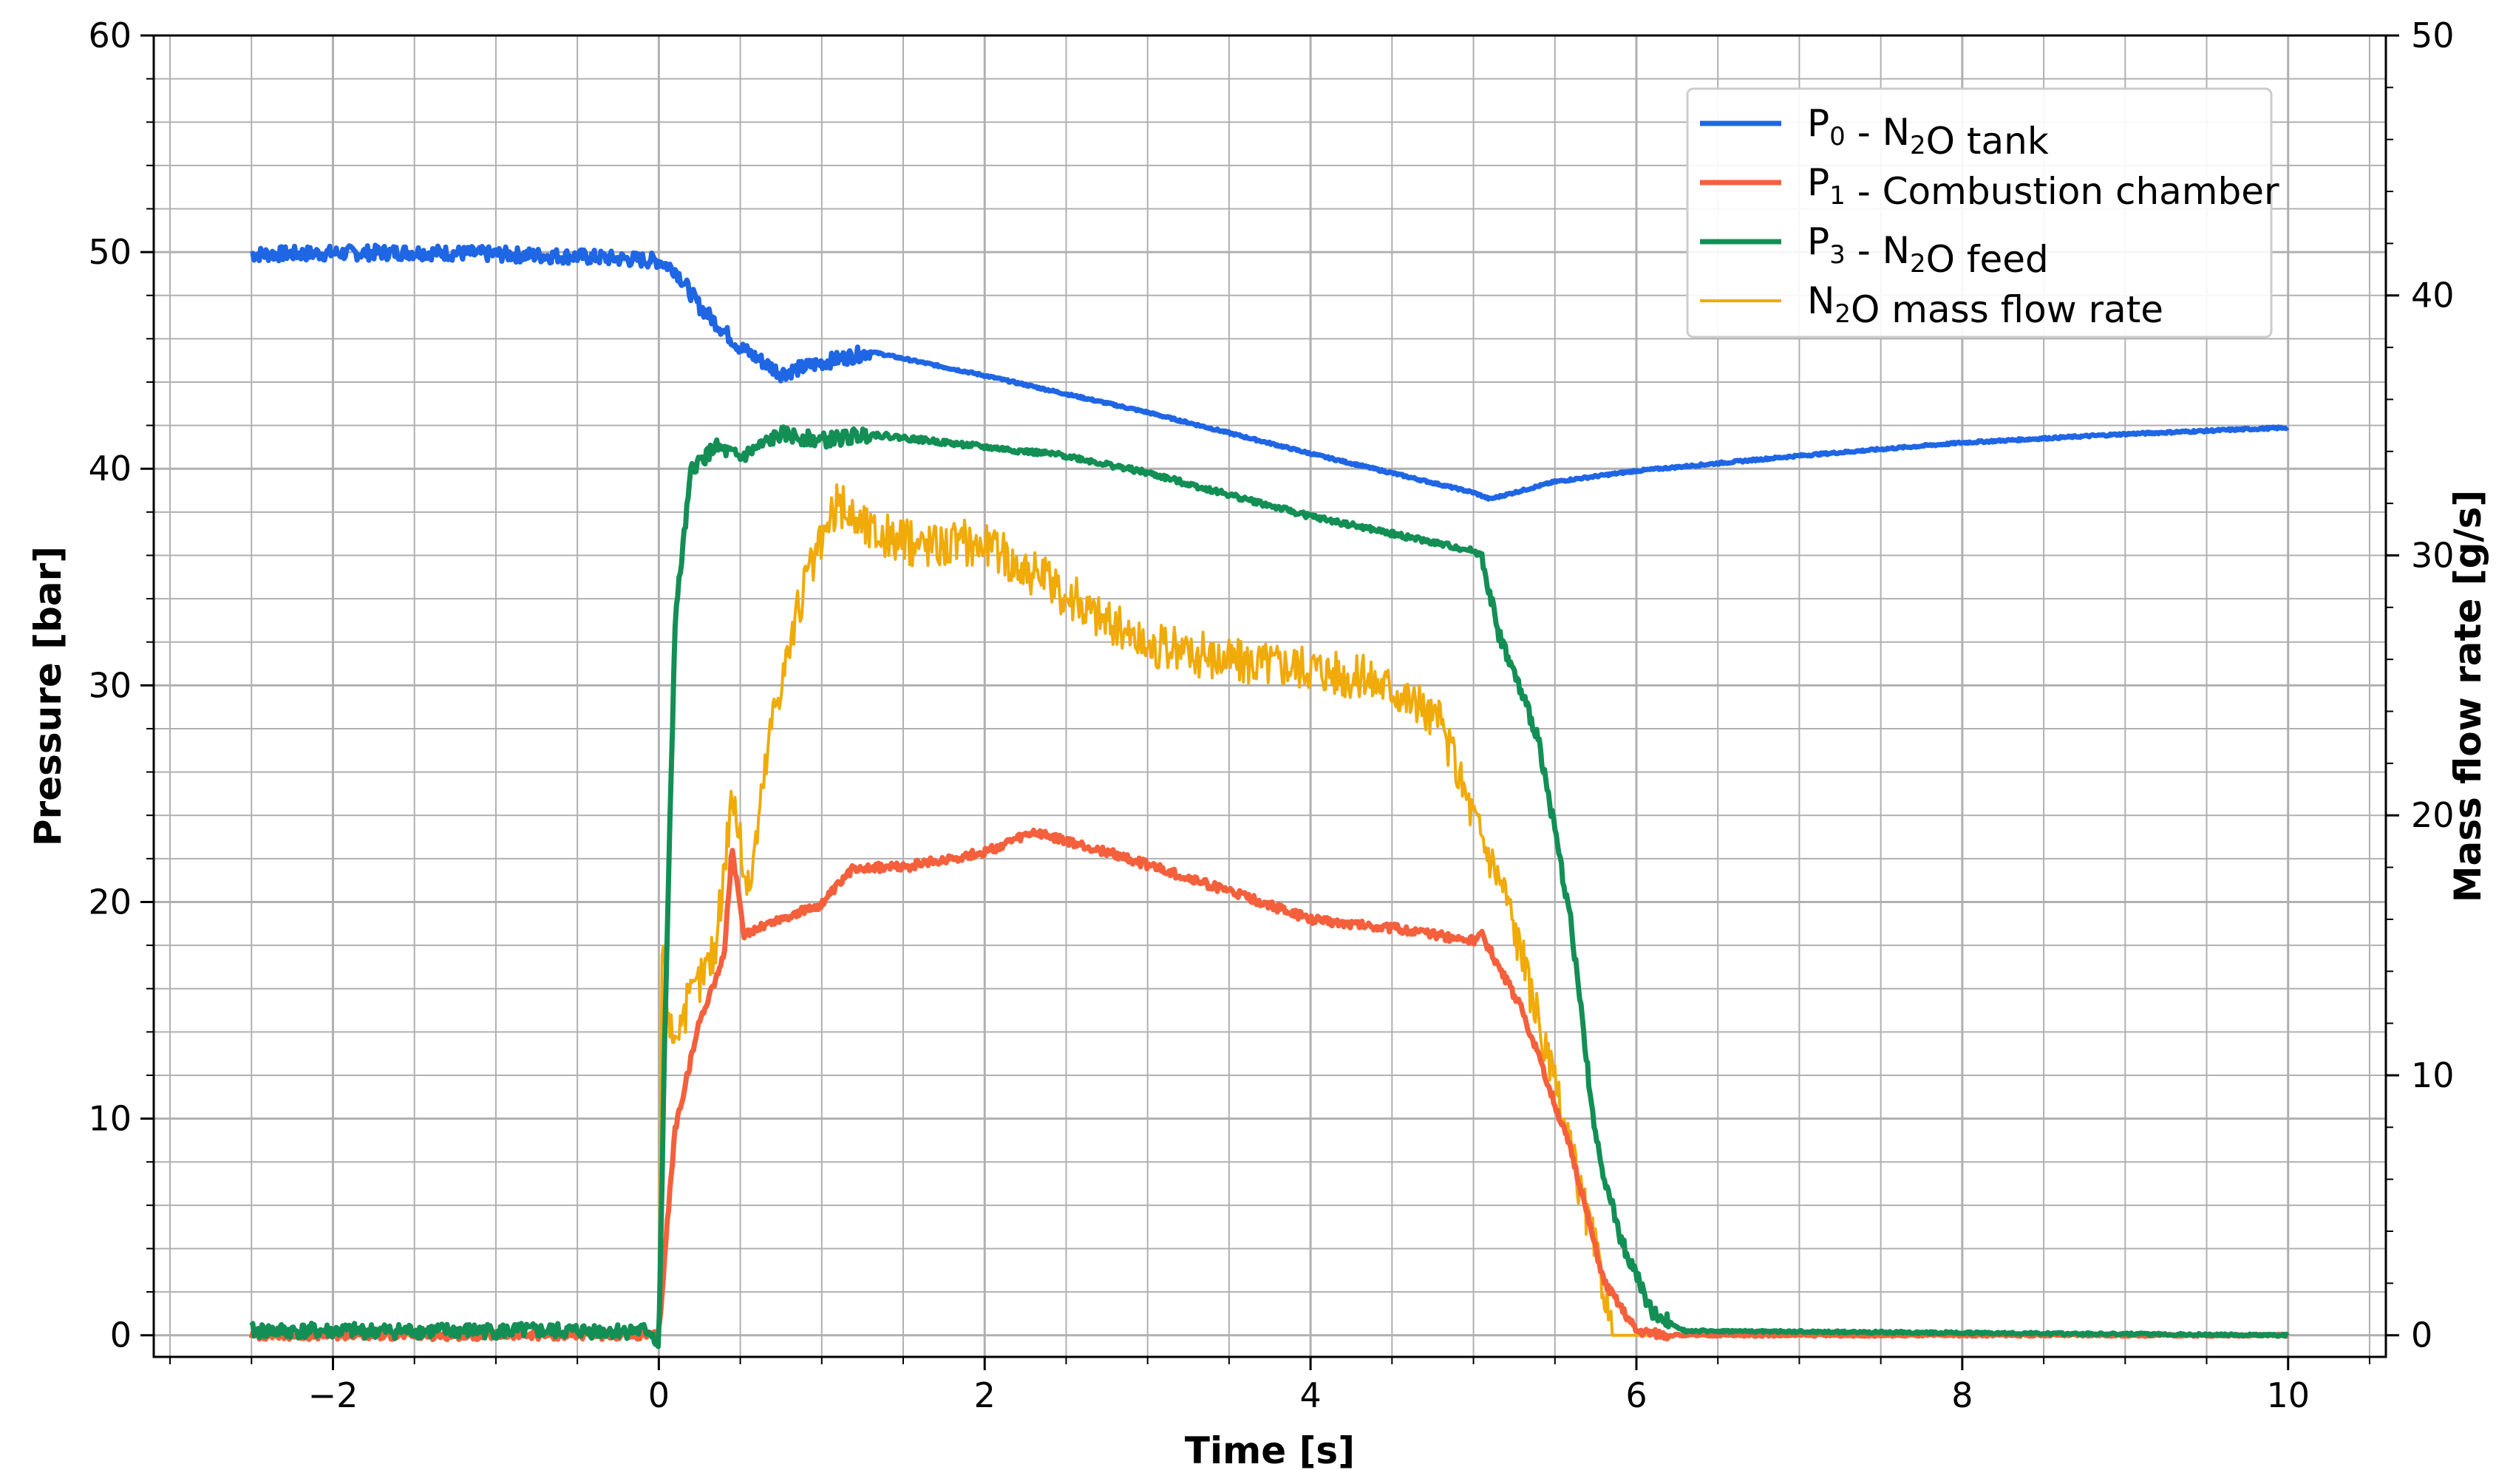 Image resolution: width=2513 pixels, height=1484 pixels. What do you see at coordinates (110, 469) in the screenshot?
I see `y-tick-label: 40` at bounding box center [110, 469].